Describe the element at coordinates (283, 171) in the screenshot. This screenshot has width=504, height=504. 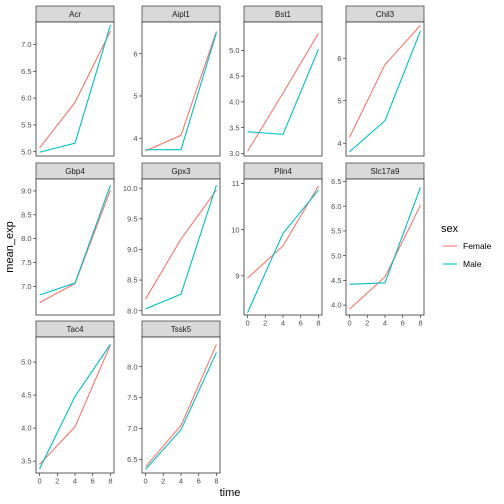
I see `facet-strip-label: Plin4` at that location.